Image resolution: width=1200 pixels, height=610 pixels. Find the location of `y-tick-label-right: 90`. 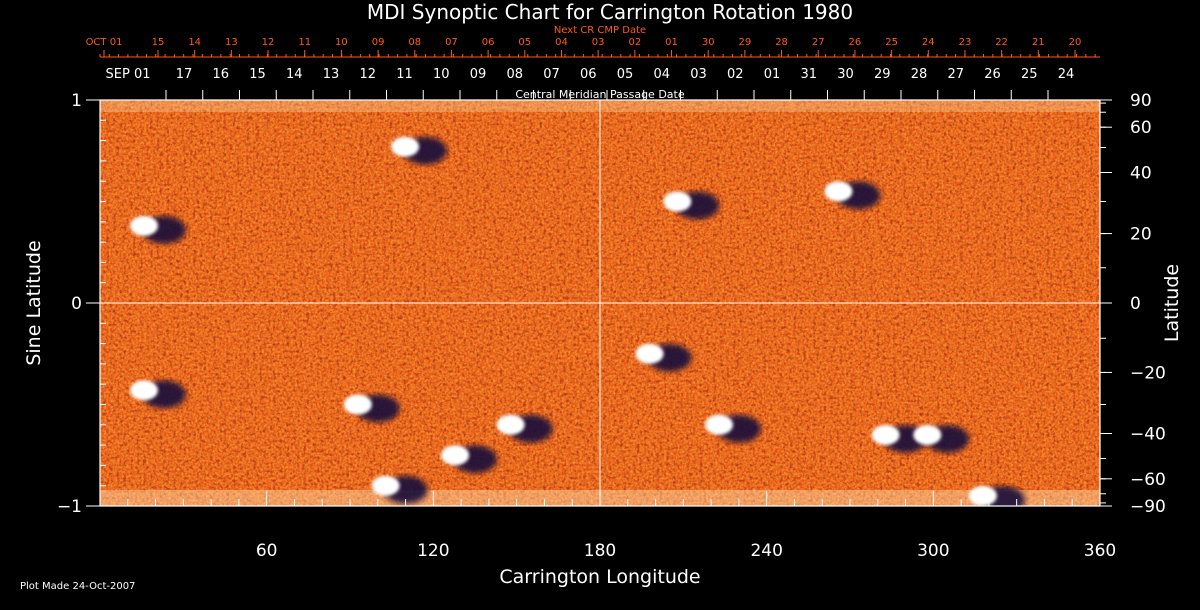

y-tick-label-right: 90 is located at coordinates (1141, 101).